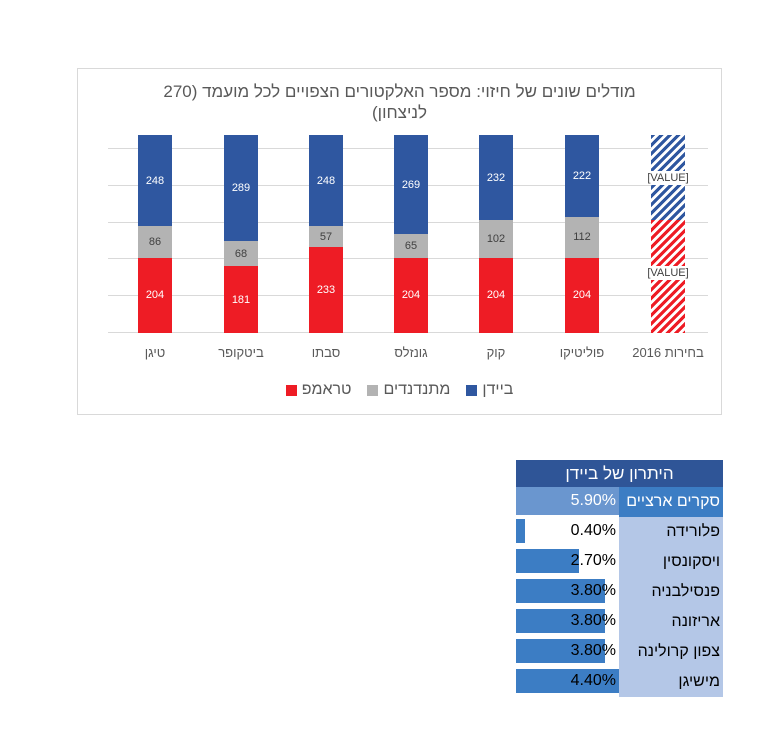  I want to click on bar-0: 204 86 248, so click(155, 234).